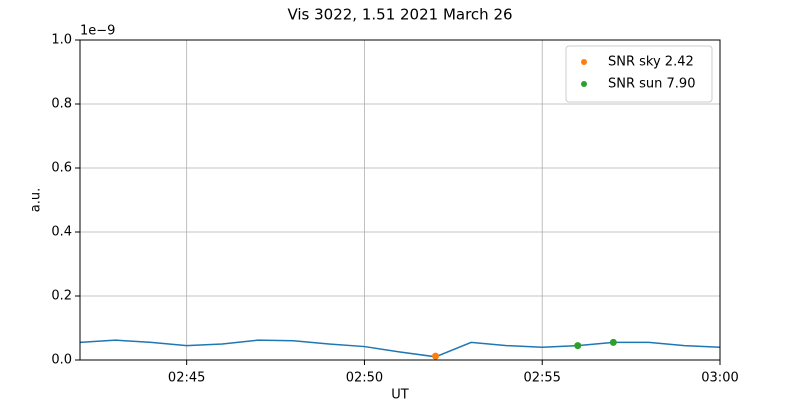  I want to click on chart-title: Vis 3022, 1.51 2021 March 26, so click(399, 15).